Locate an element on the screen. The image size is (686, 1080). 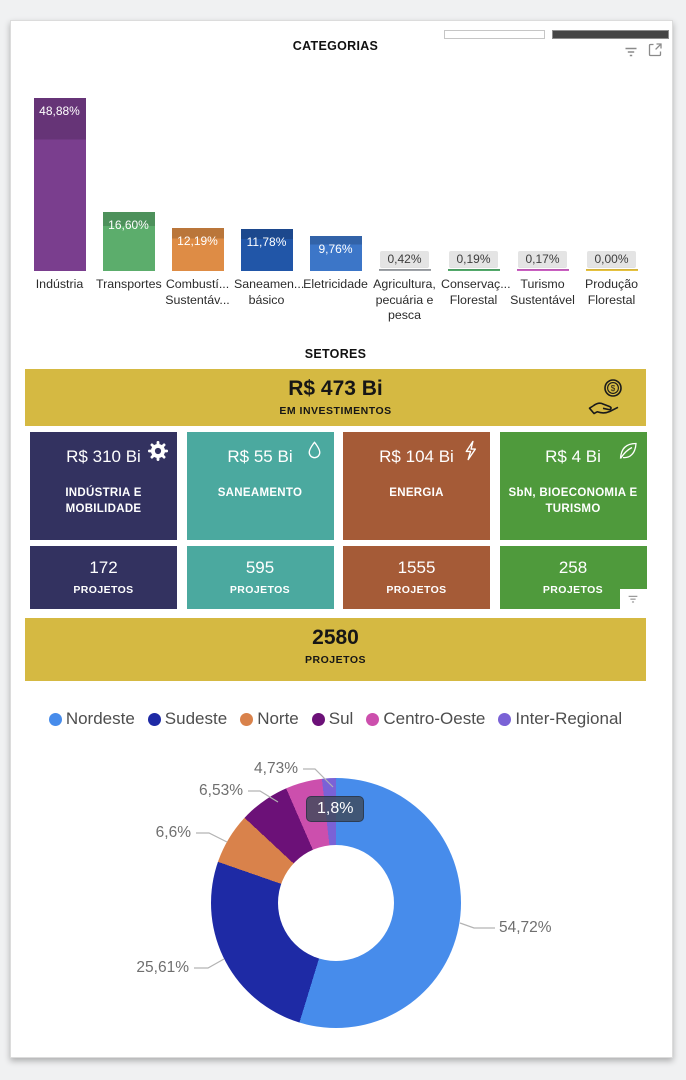
bar-column: 0,42% is located at coordinates (404, 261).